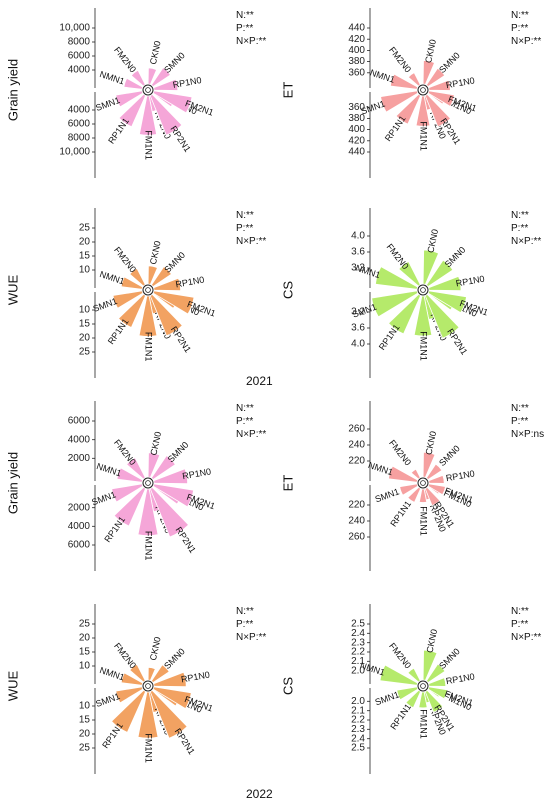 The width and height of the screenshot is (550, 807). Describe the element at coordinates (358, 633) in the screenshot. I see `upper-tick-label: 2.4` at that location.